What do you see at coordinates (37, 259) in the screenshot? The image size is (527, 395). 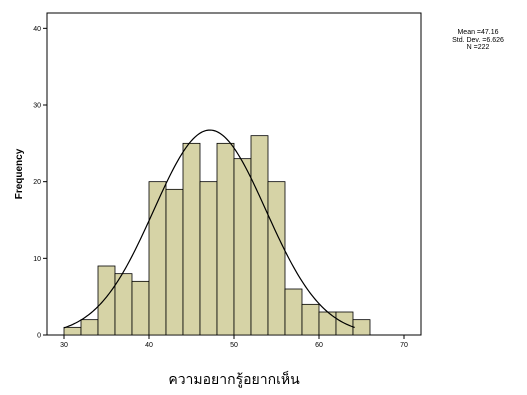 I see `y-tick-label-1: 10` at bounding box center [37, 259].